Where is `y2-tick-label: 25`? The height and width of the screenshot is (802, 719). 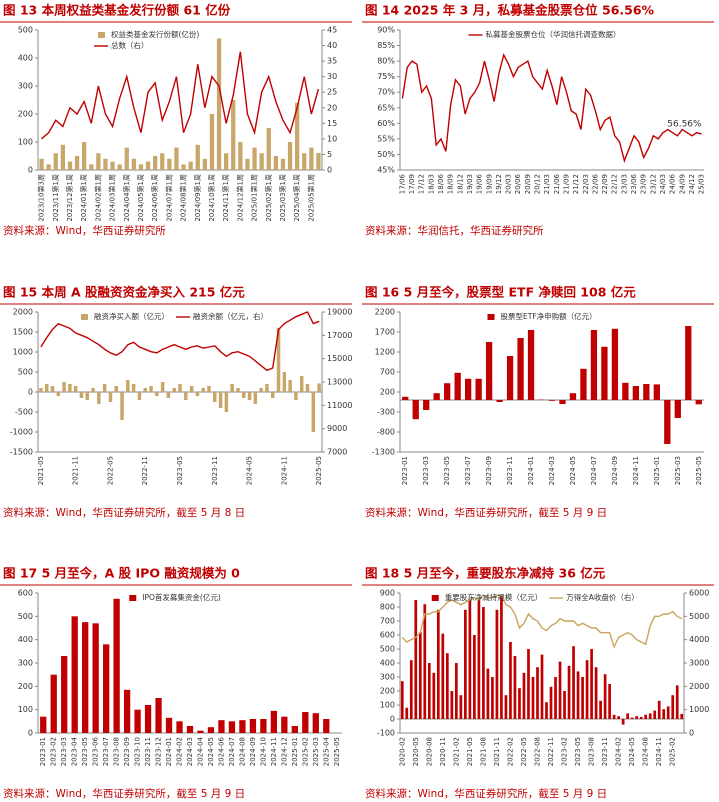
y2-tick-label: 25 is located at coordinates (332, 92).